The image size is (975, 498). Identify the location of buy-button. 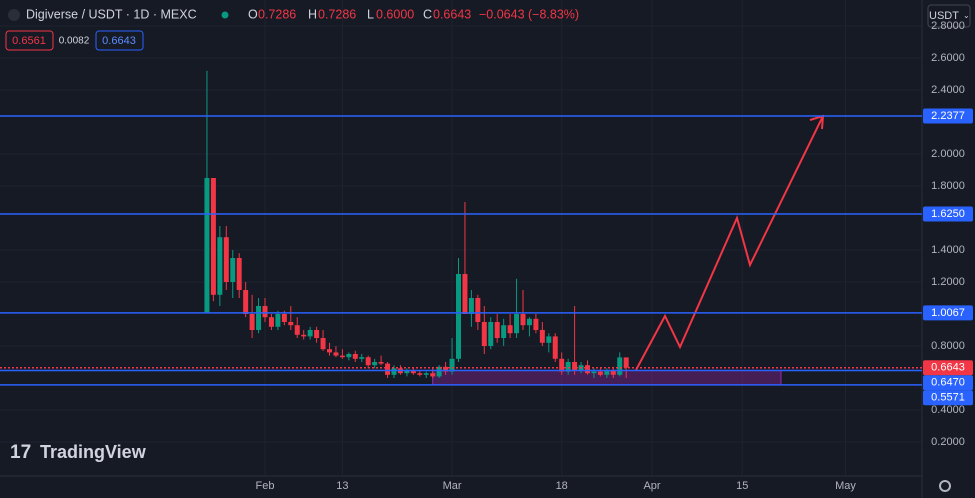
(119, 40).